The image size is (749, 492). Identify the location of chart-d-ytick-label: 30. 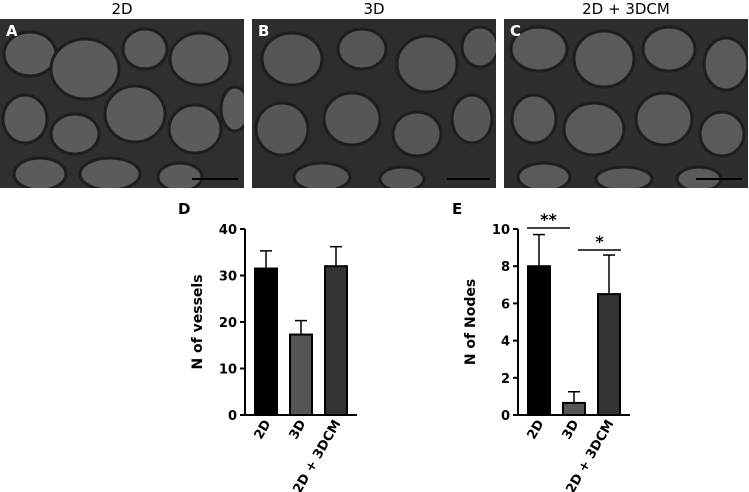
(228, 277).